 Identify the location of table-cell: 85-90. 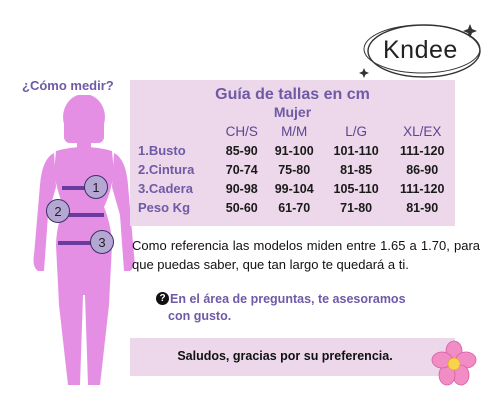
(241, 150).